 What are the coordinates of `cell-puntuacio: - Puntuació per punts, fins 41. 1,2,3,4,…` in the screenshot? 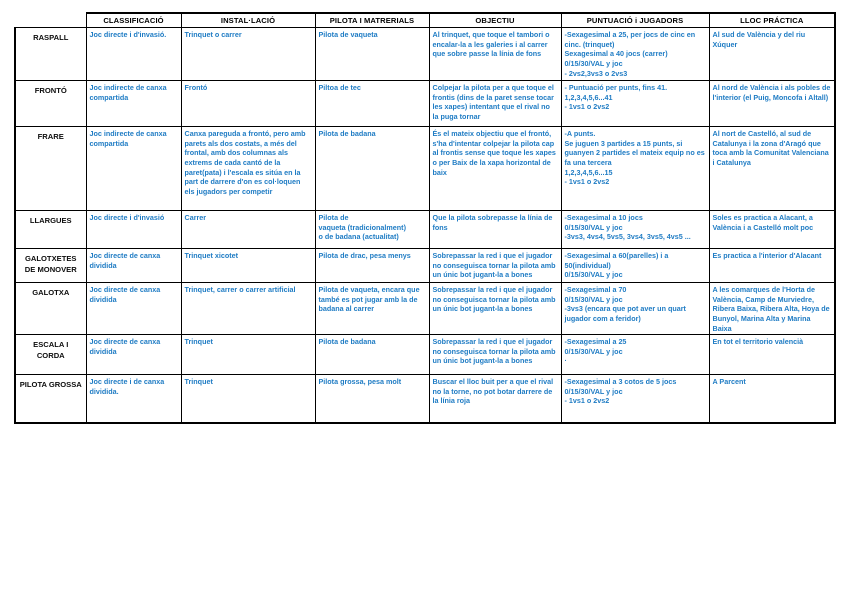 It's located at (635, 103).